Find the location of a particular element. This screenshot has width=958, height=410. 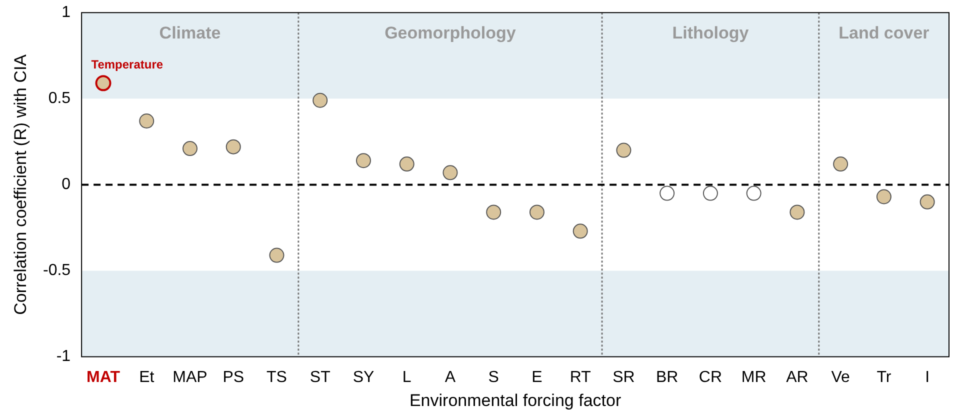

x-tick-label: I is located at coordinates (927, 377).